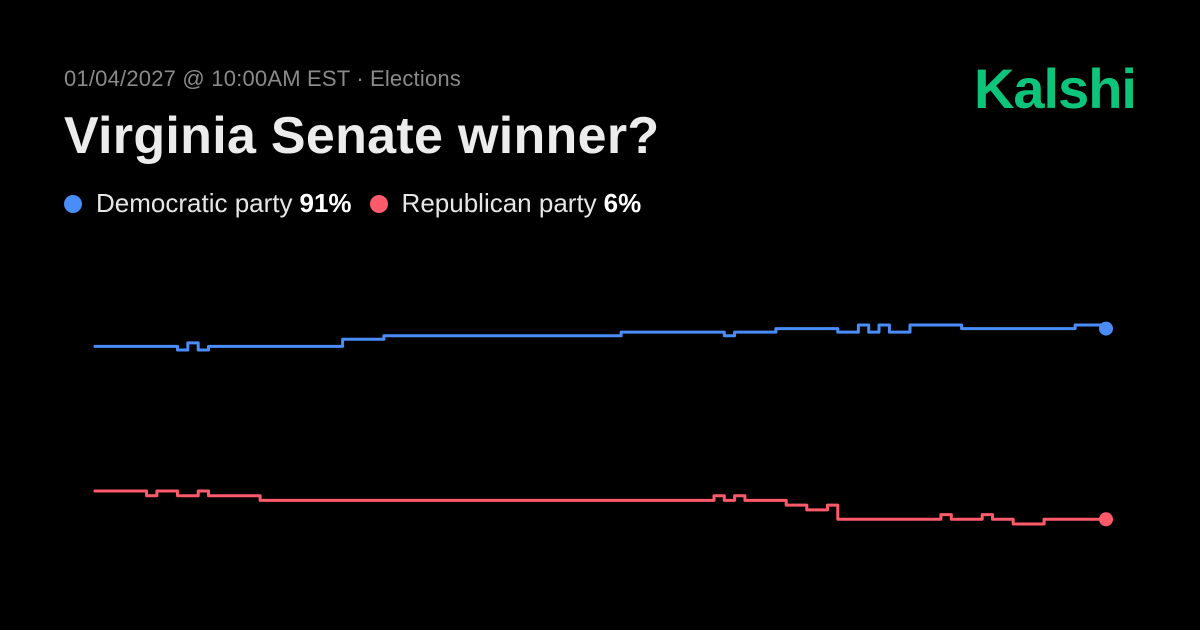 The height and width of the screenshot is (630, 1200). Describe the element at coordinates (194, 203) in the screenshot. I see `legend-label-democratic: Democratic party` at that location.